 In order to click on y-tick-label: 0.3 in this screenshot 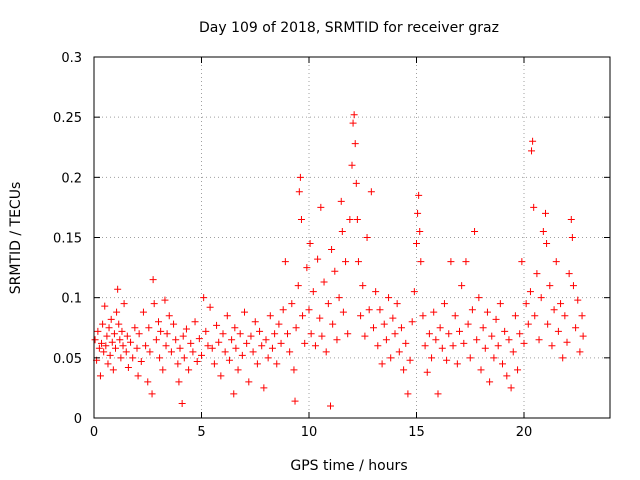, I will do `click(71, 58)`.